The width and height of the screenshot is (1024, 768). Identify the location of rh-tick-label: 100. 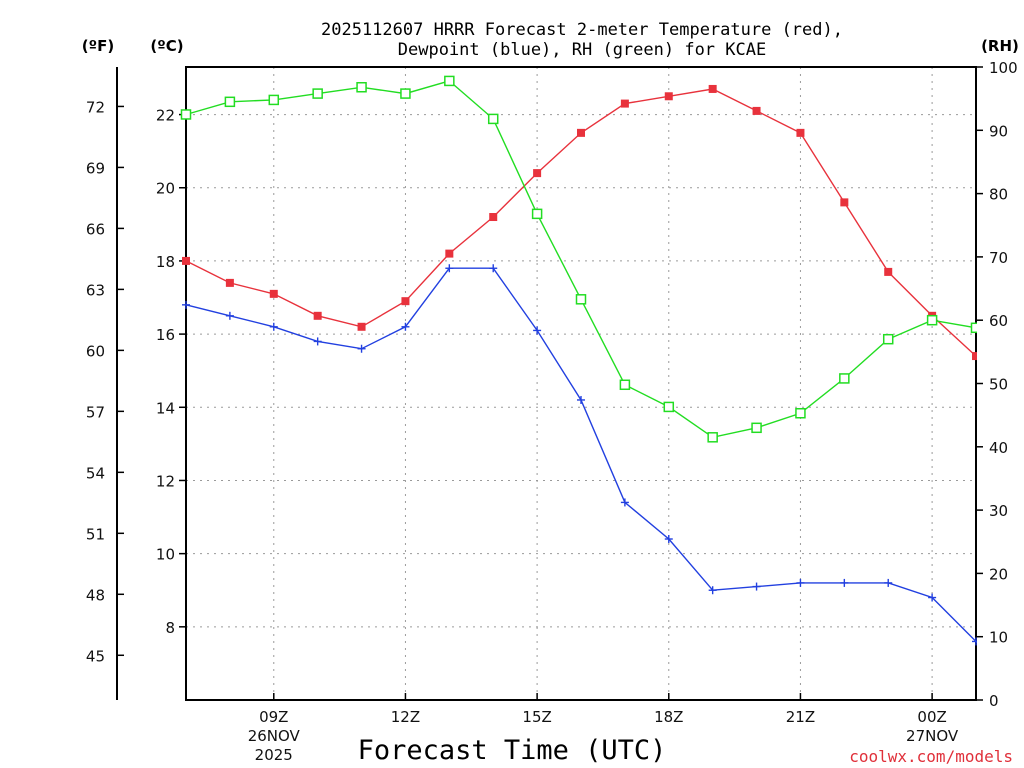
(1003, 68).